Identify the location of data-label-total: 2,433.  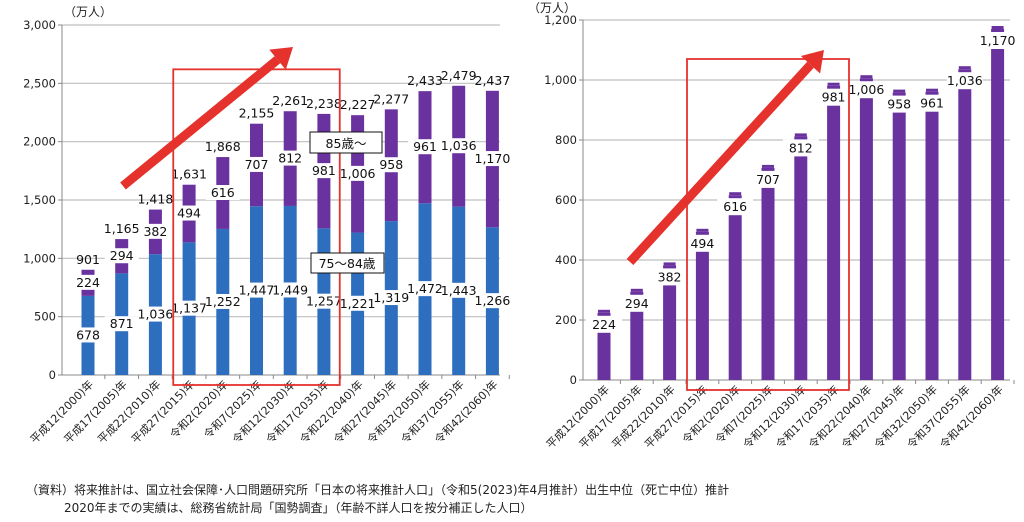
(425, 80).